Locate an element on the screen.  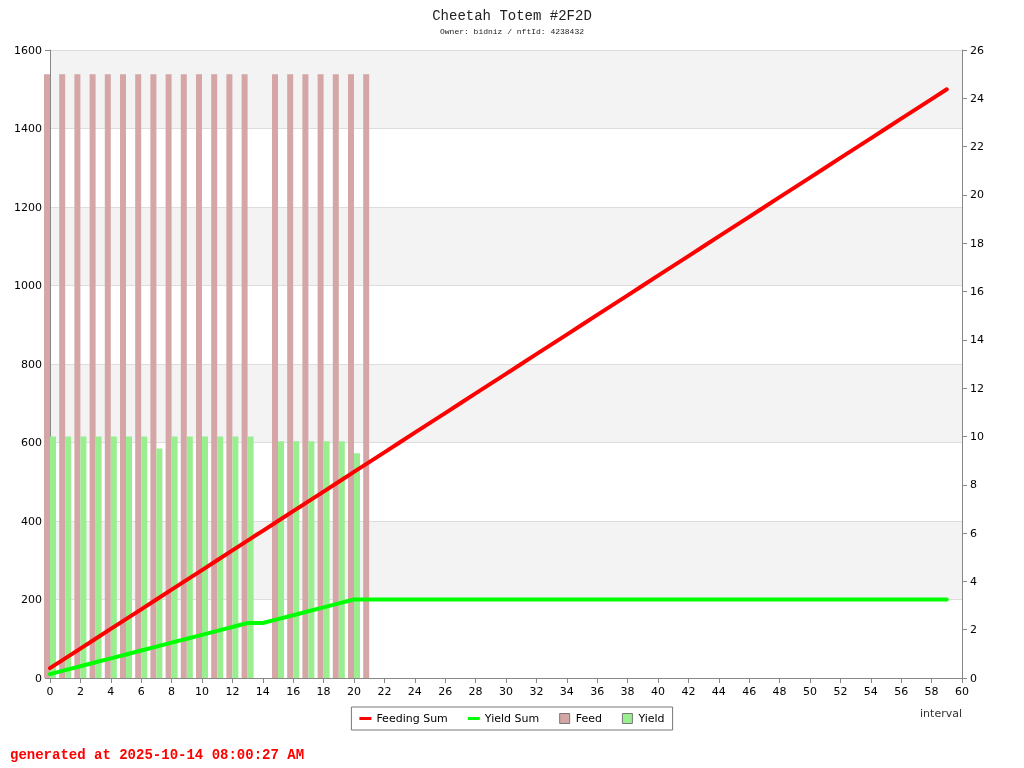
x-tick-label: 0 is located at coordinates (50, 691).